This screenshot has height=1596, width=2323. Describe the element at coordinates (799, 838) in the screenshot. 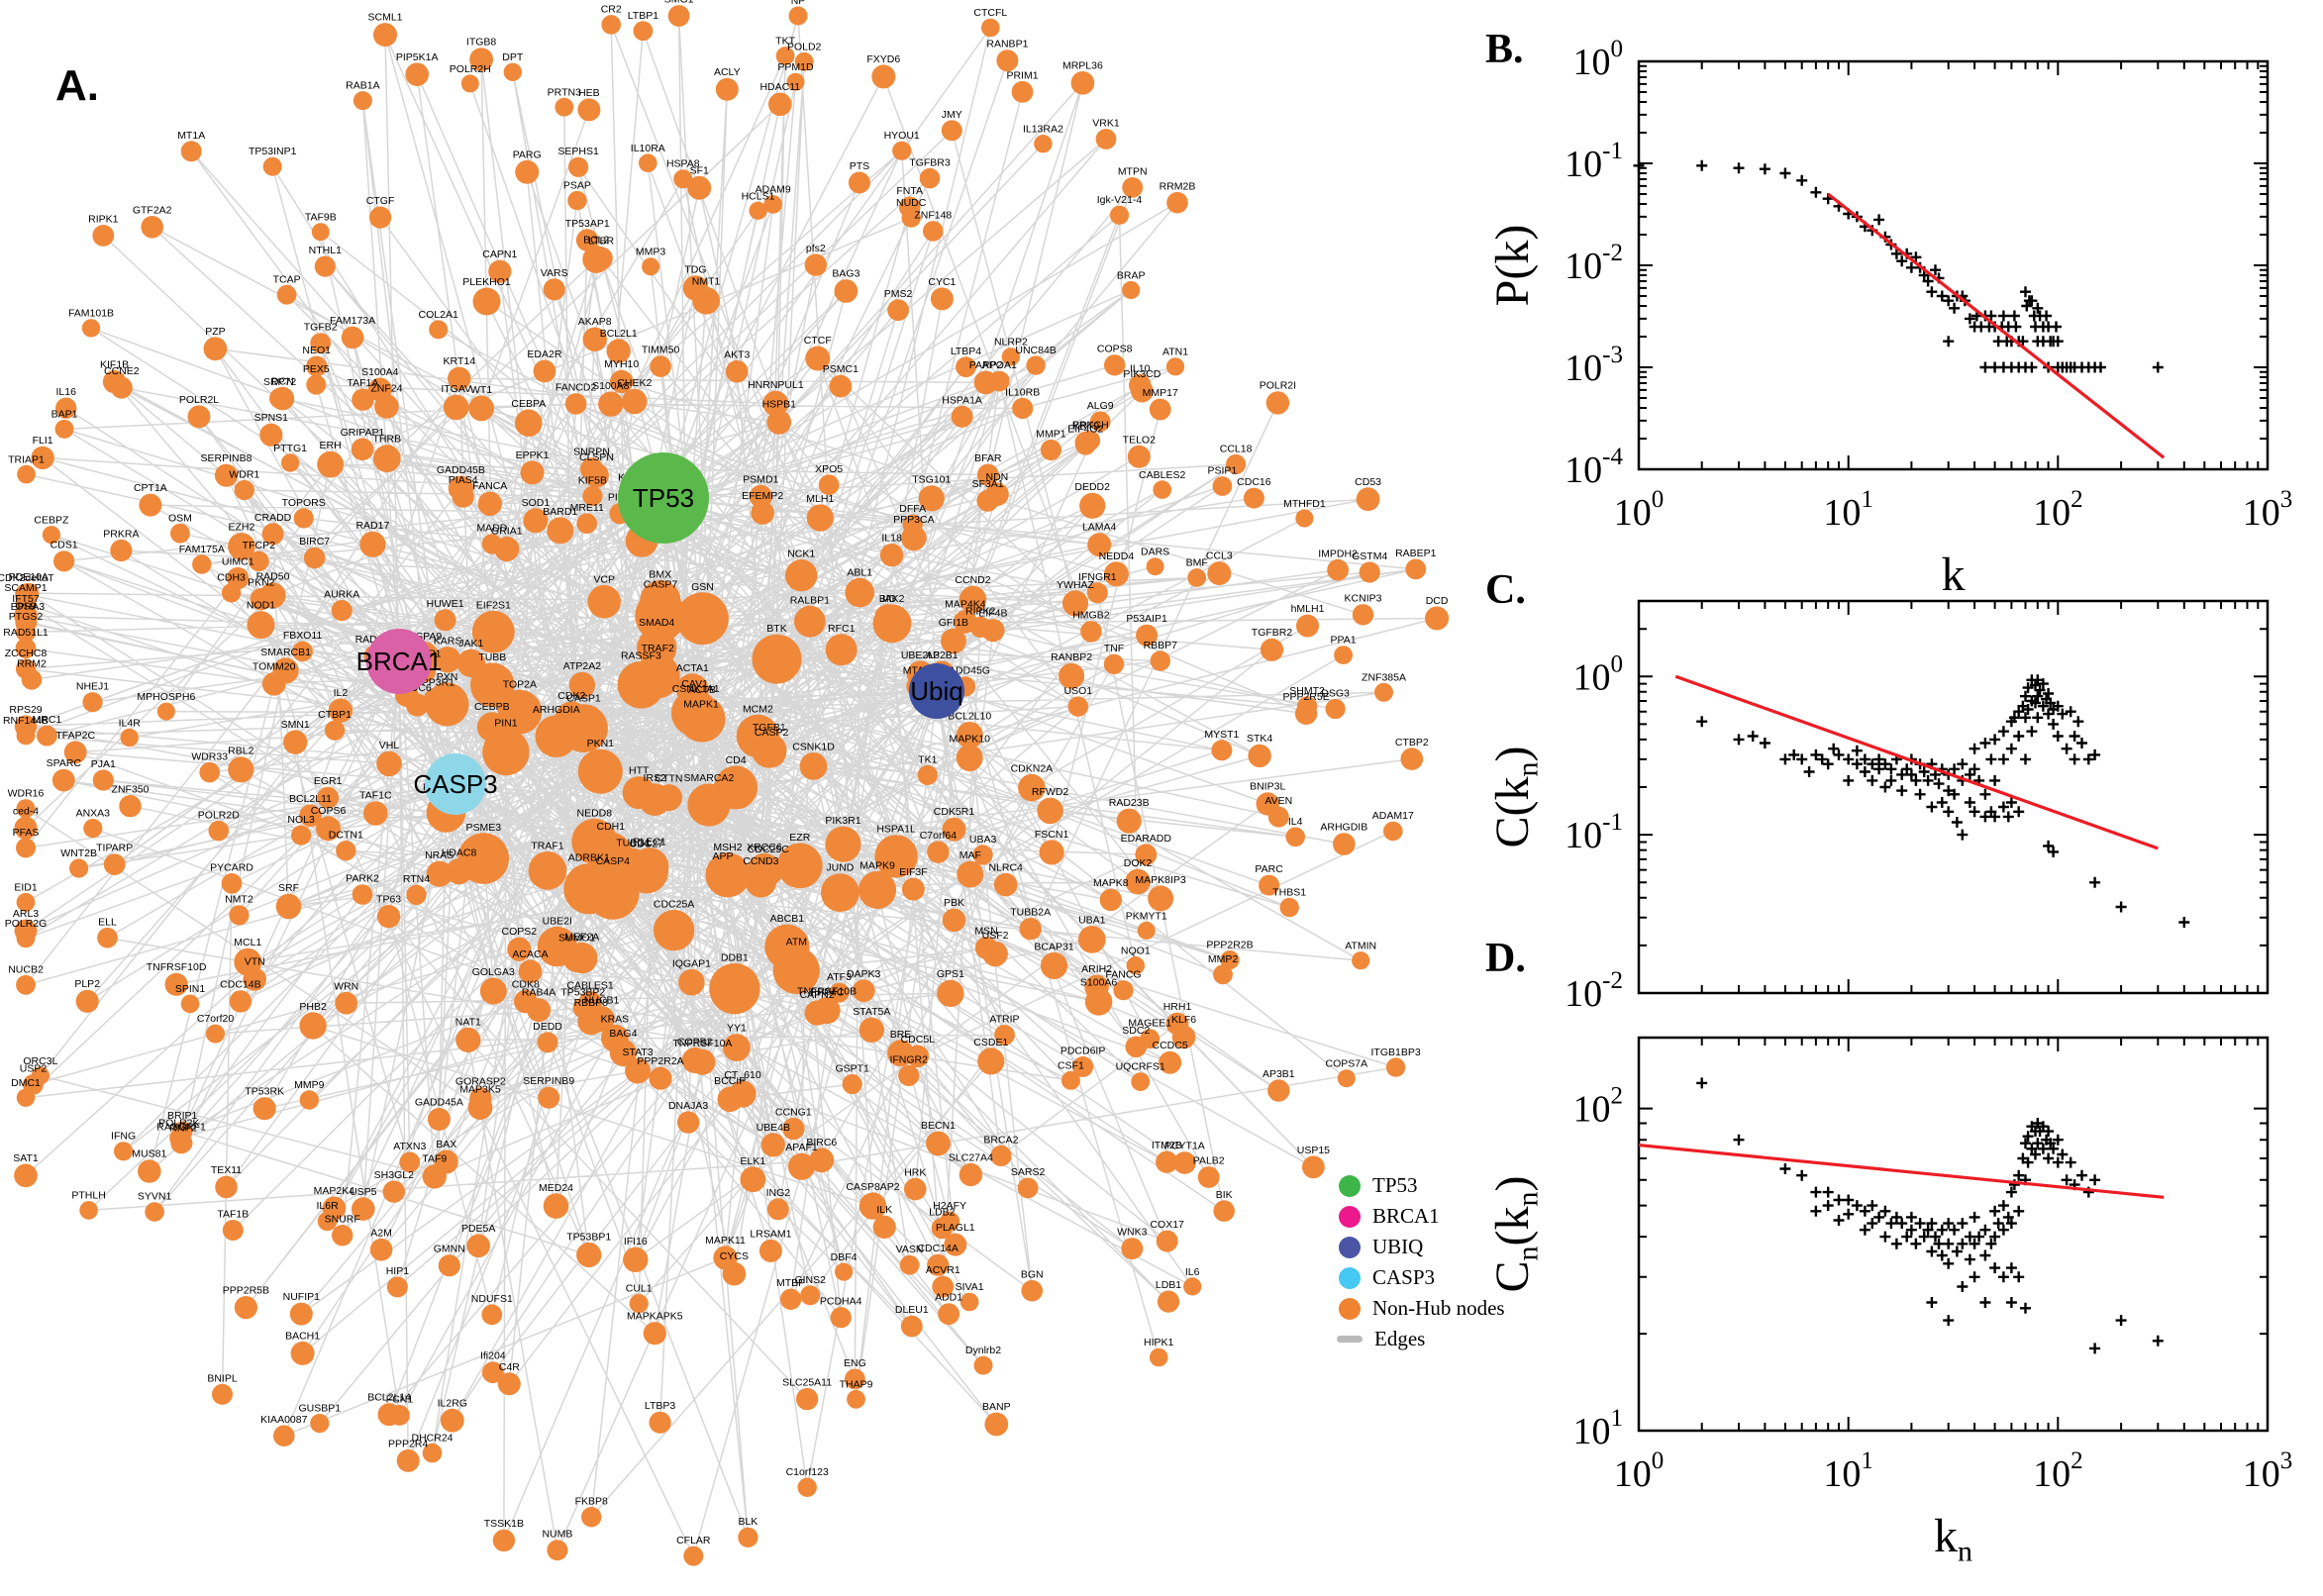

I see `network-node-label: EZR` at that location.